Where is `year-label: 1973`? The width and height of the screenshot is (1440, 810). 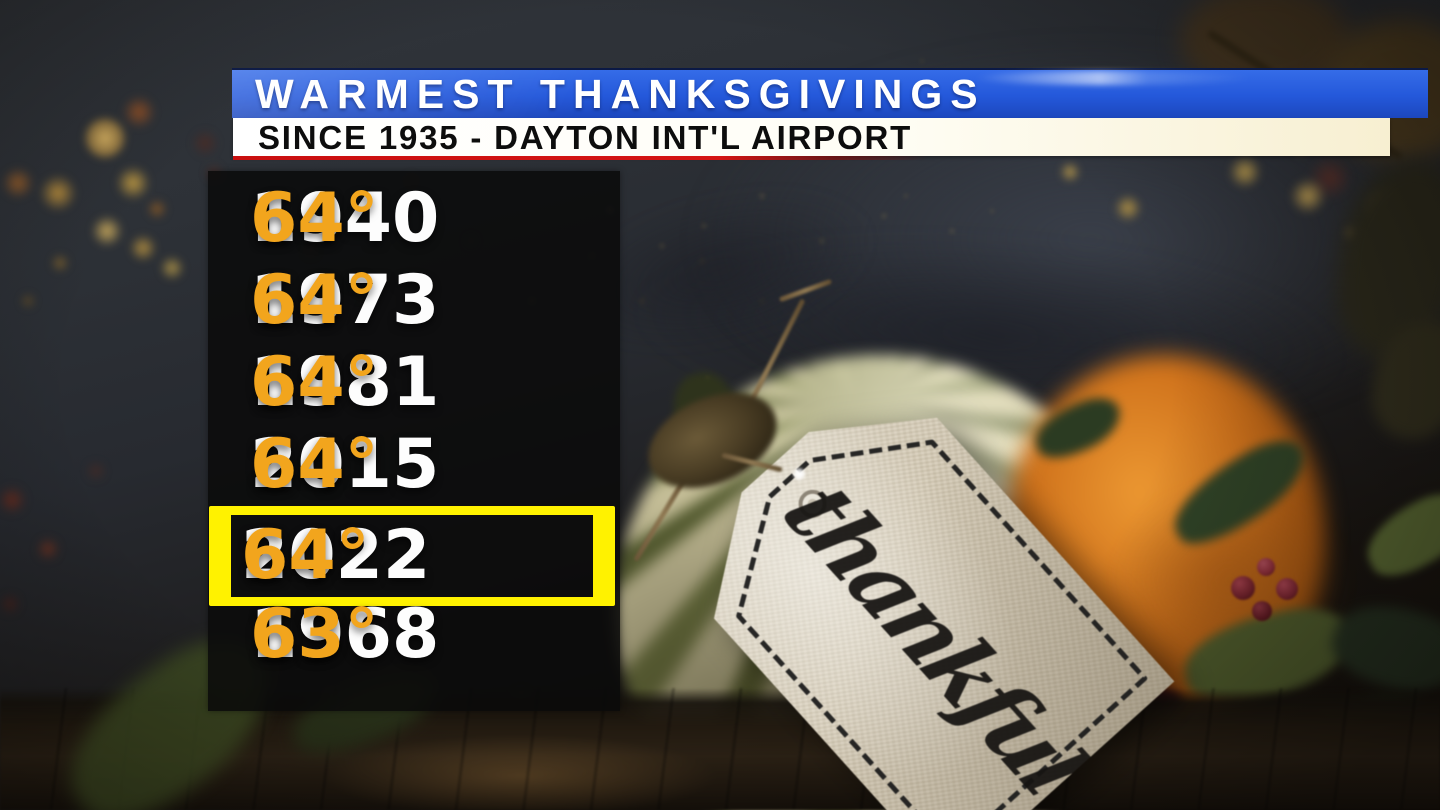
year-label: 1973 is located at coordinates (345, 300).